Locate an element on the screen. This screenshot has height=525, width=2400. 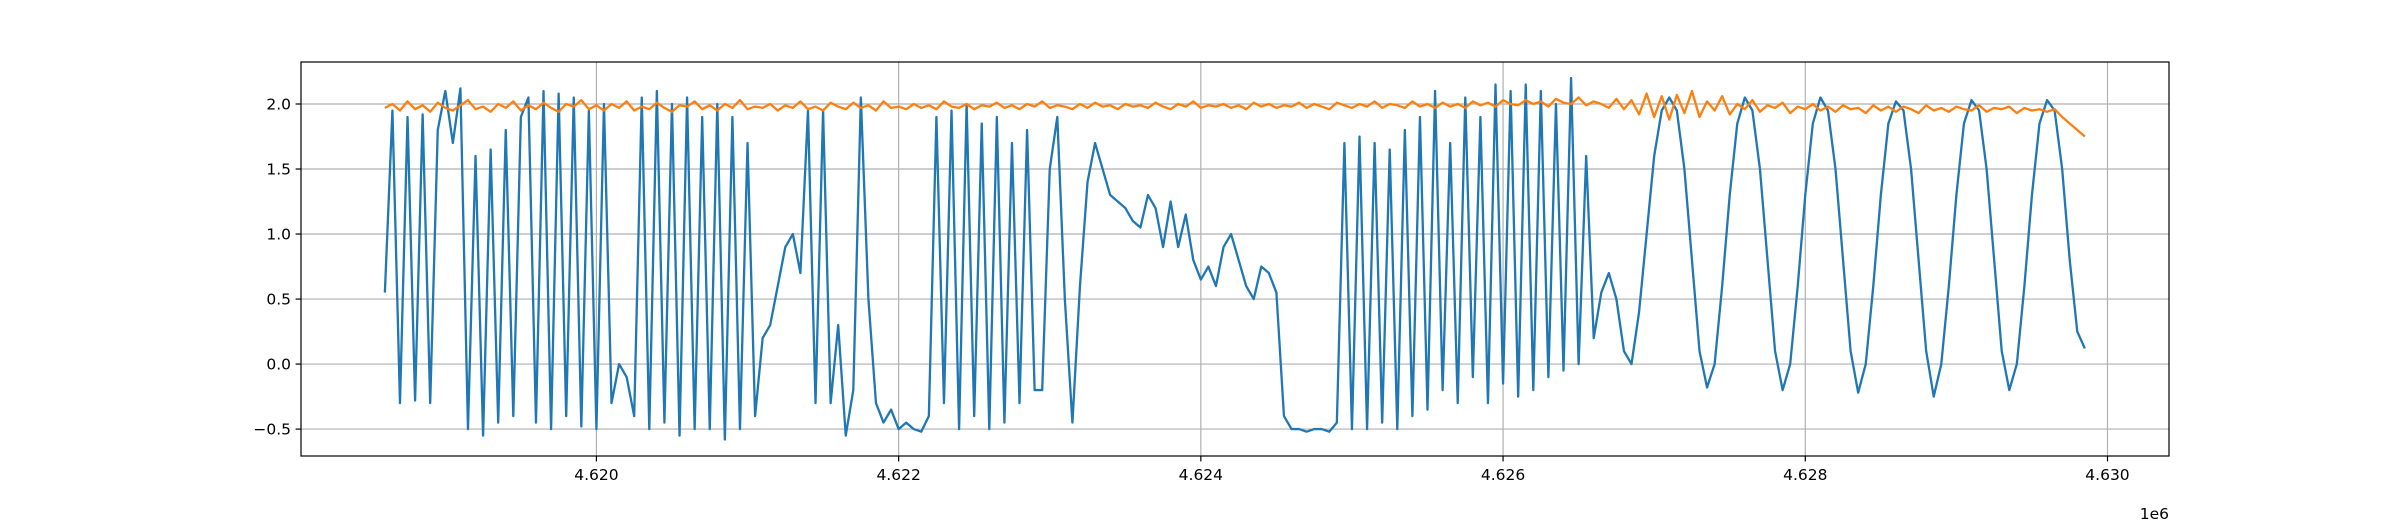
x-tick-label: 4.622 is located at coordinates (898, 475).